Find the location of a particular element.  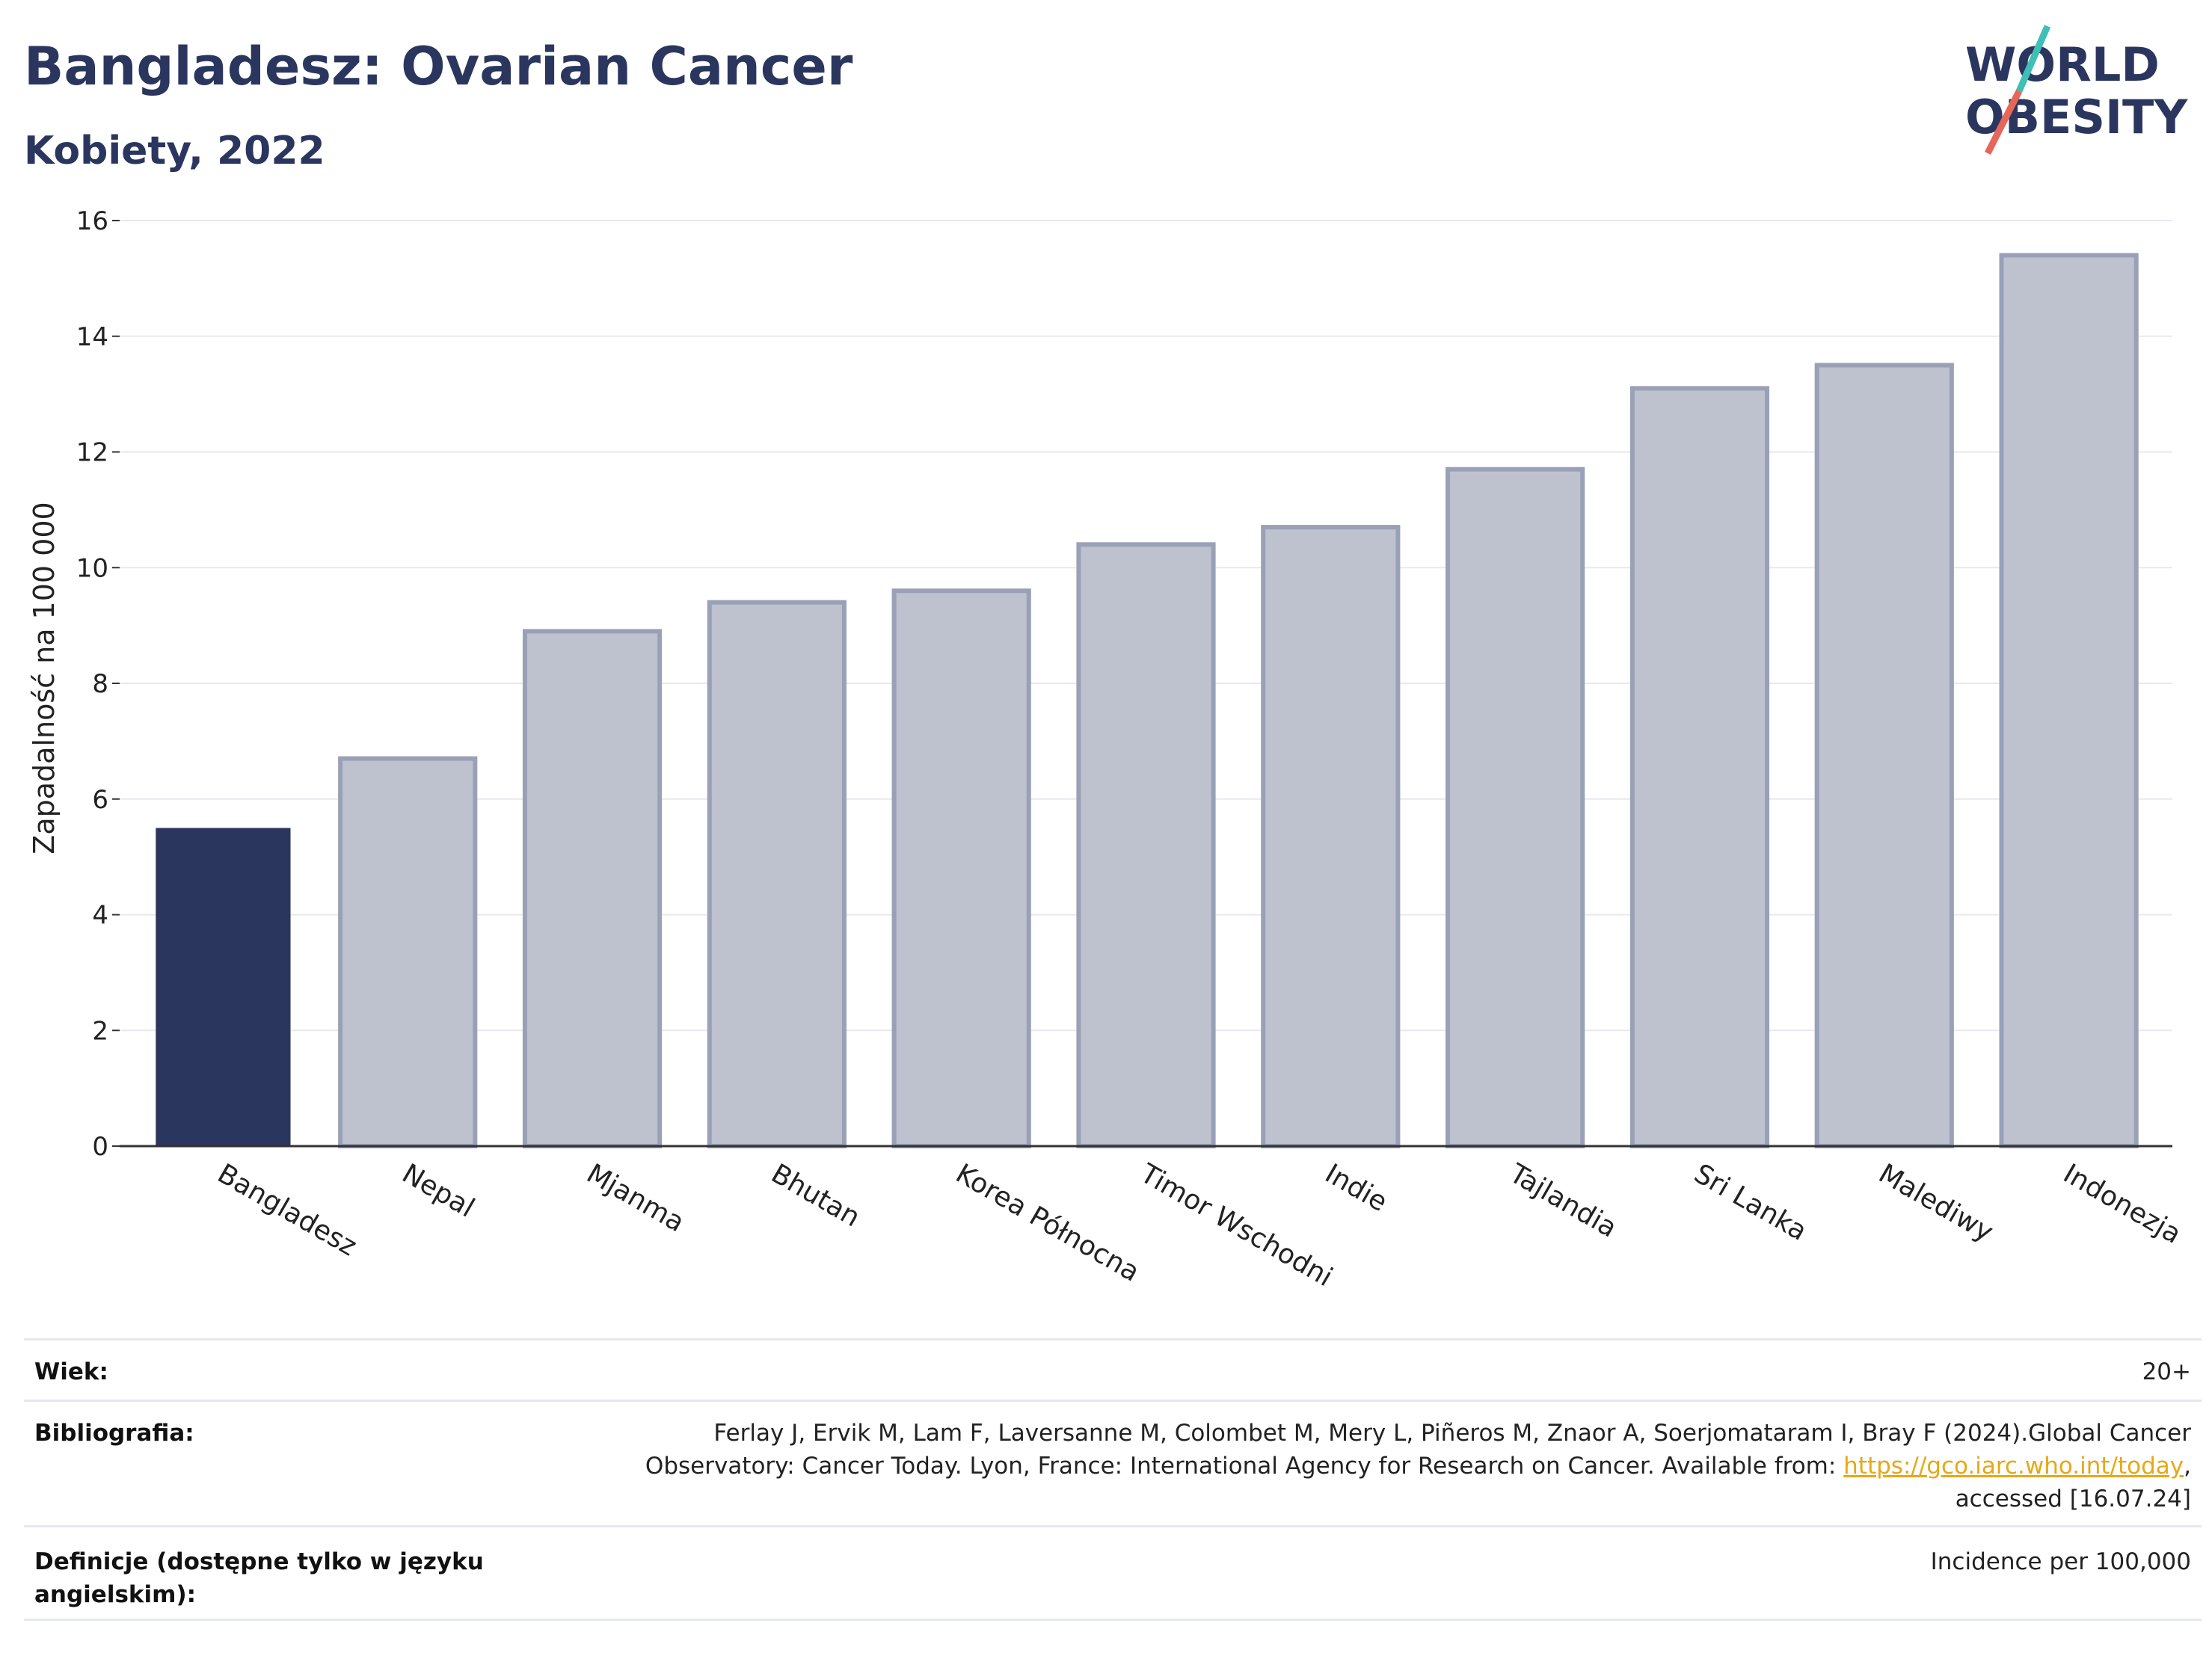

x-tick-label: Korea Północna is located at coordinates (1047, 1222).